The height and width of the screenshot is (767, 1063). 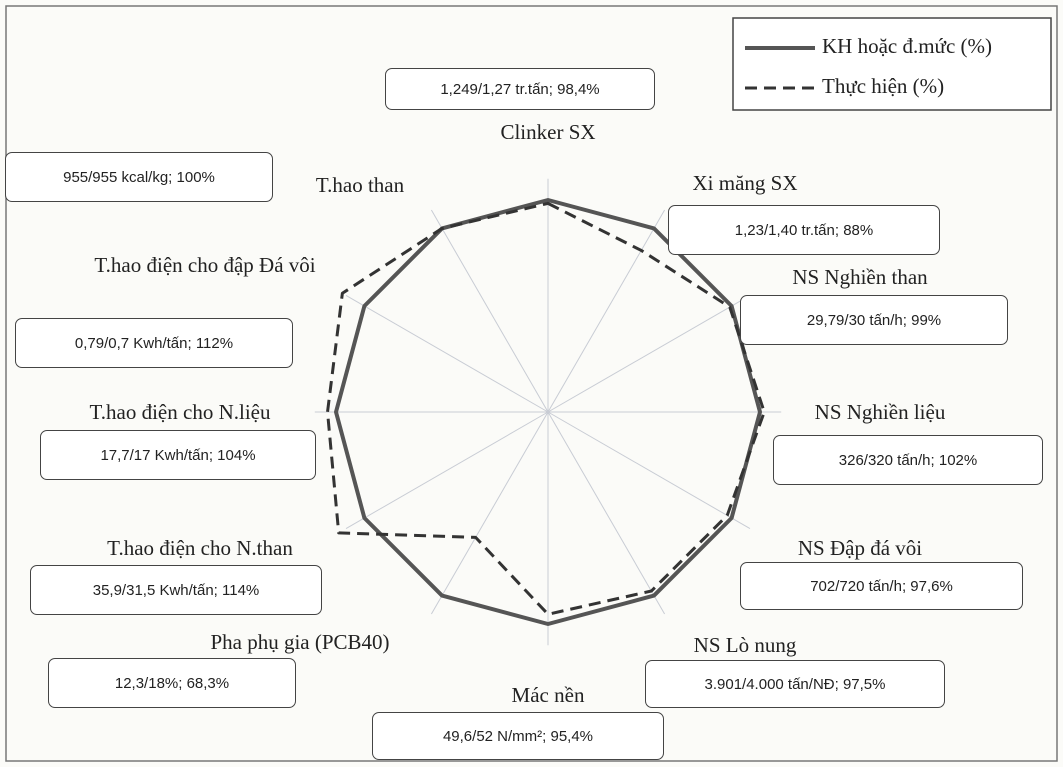 I want to click on annotation: 35,9/31,5 Kwh/tấn; 114%, so click(x=176, y=590).